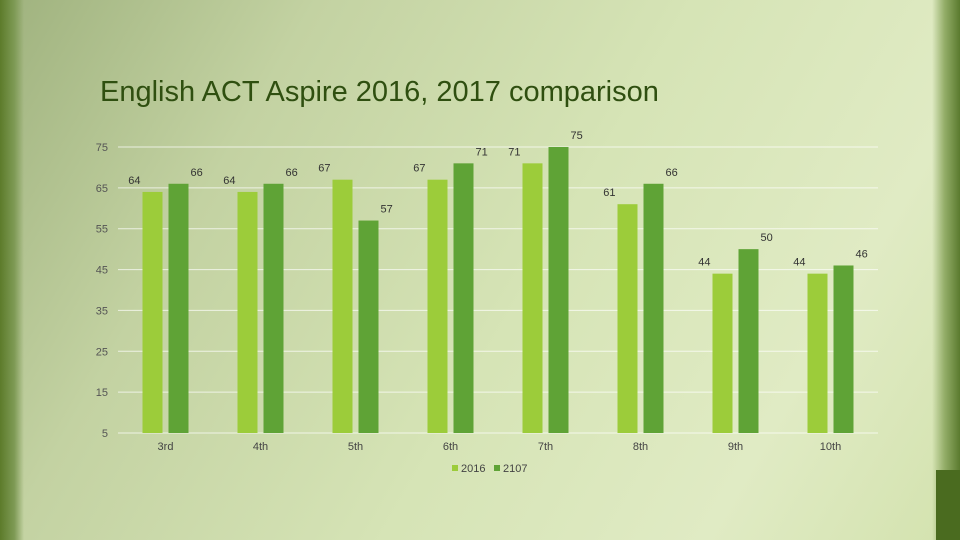  I want to click on bar-2016-10th, so click(817, 353).